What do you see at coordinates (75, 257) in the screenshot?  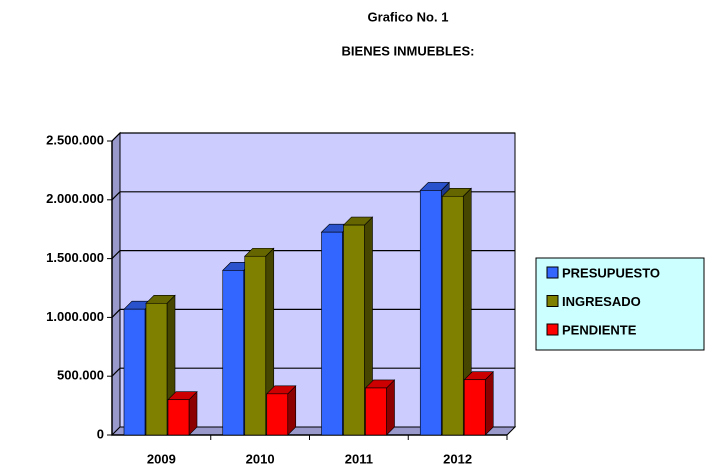 I see `y-tick-label: 1.500.000` at bounding box center [75, 257].